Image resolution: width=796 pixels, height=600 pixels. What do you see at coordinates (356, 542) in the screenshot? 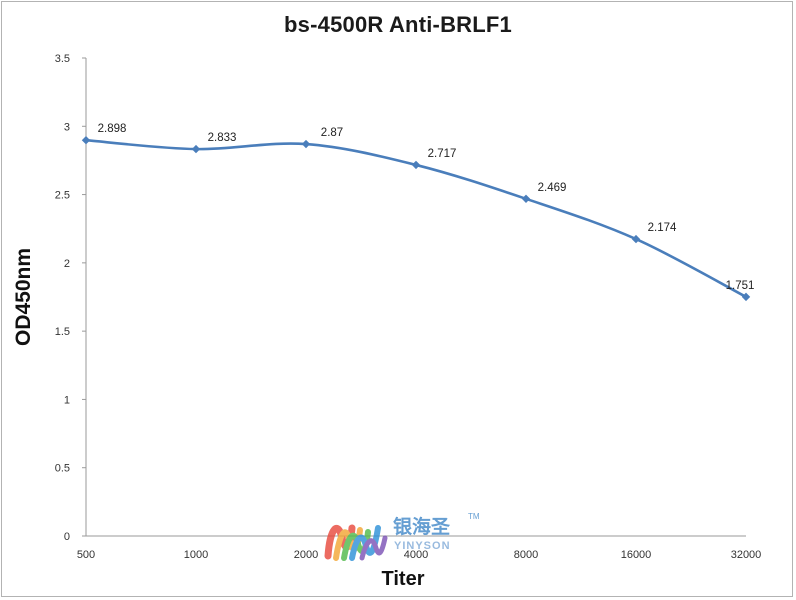
I see `brand-logo-icon` at bounding box center [356, 542].